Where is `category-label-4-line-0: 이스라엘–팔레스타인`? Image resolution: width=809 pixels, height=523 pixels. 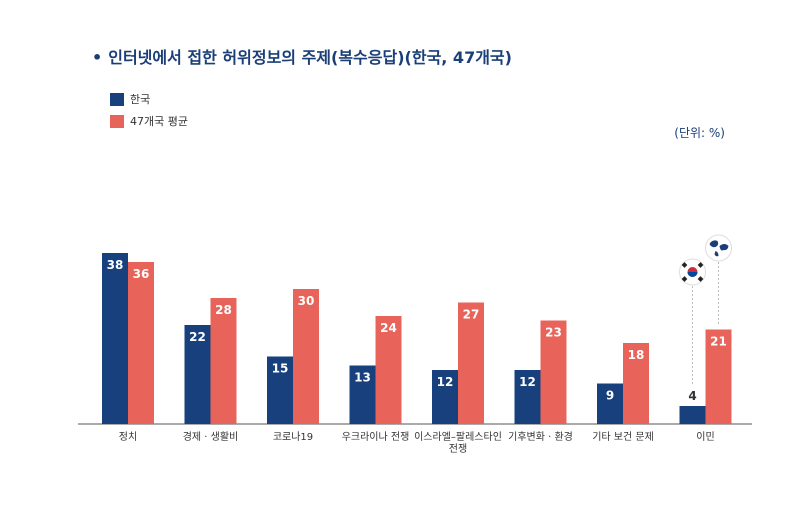 category-label-4-line-0: 이스라엘–팔레스타인 is located at coordinates (458, 436).